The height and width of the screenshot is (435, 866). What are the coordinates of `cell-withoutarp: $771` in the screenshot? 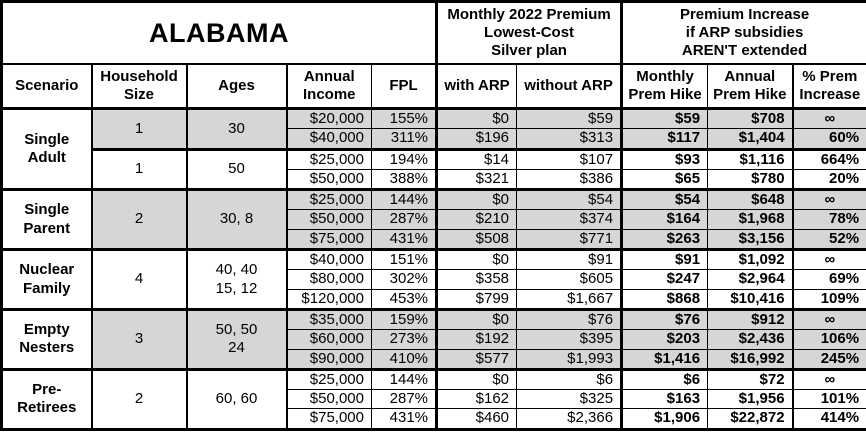 It's located at (570, 240).